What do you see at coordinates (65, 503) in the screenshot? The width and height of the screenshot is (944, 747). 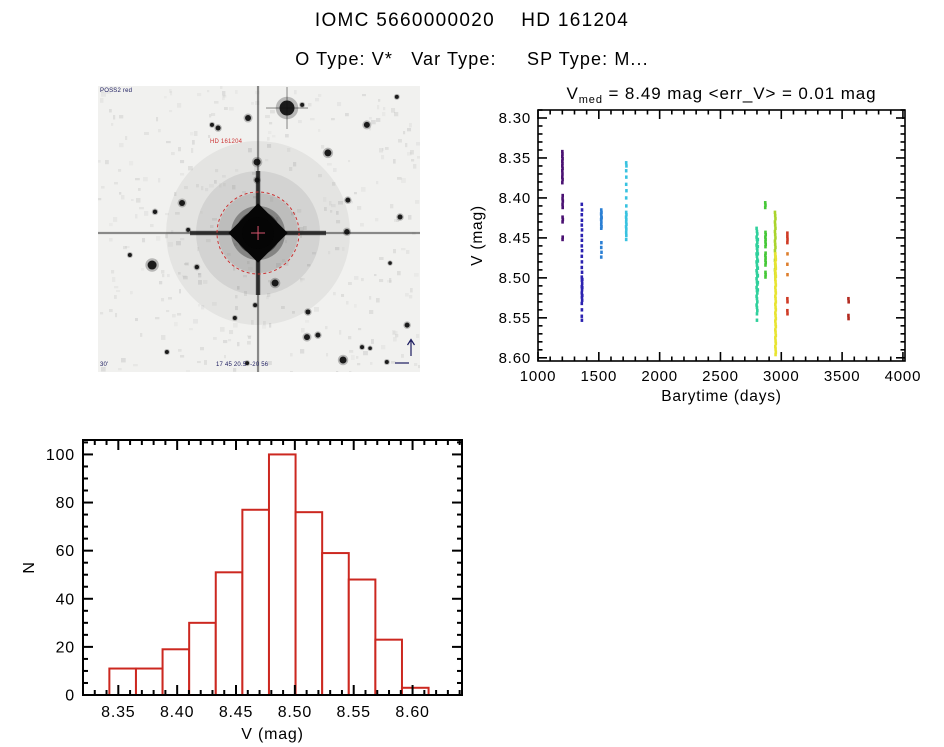 I see `svg-text: 80` at bounding box center [65, 503].